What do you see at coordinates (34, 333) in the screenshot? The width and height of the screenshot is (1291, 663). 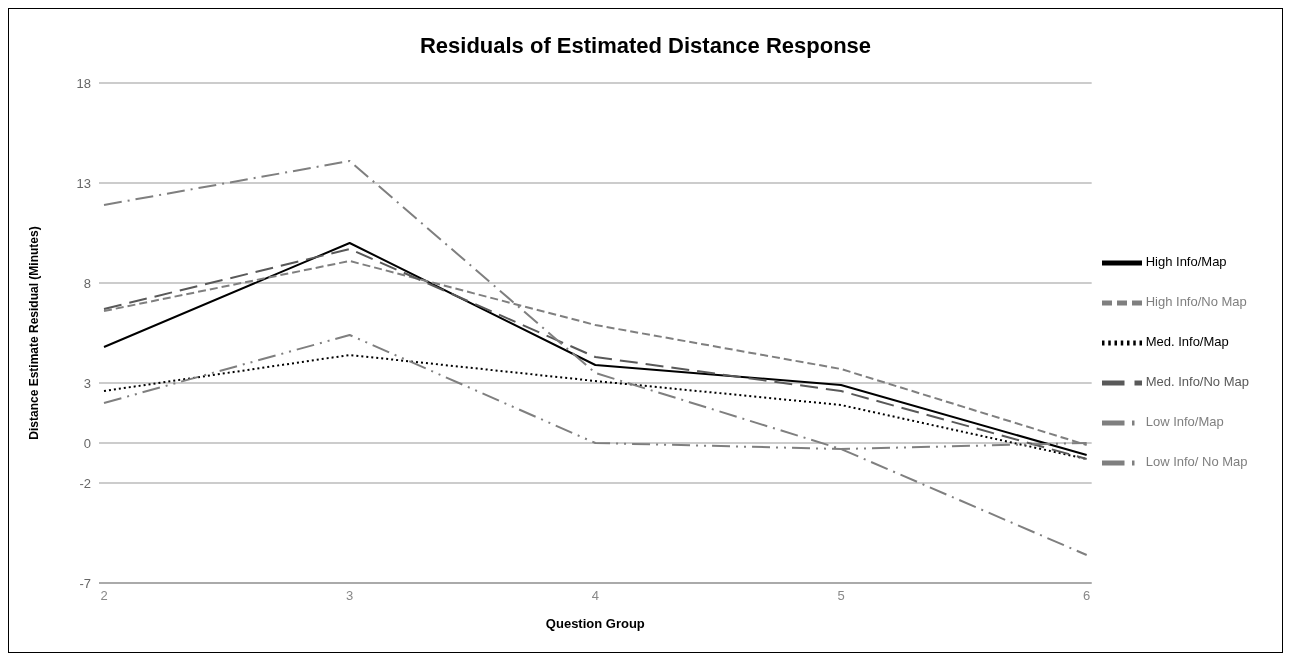 I see `y-axis-title: Distance Estimate Residual (Minutes)` at bounding box center [34, 333].